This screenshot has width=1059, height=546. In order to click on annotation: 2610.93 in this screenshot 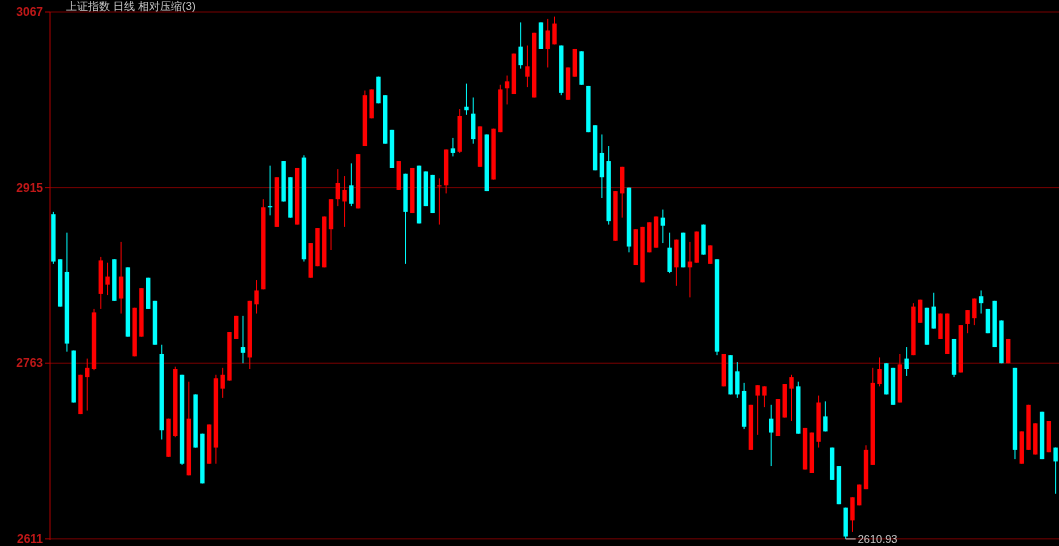, I will do `click(877, 538)`.